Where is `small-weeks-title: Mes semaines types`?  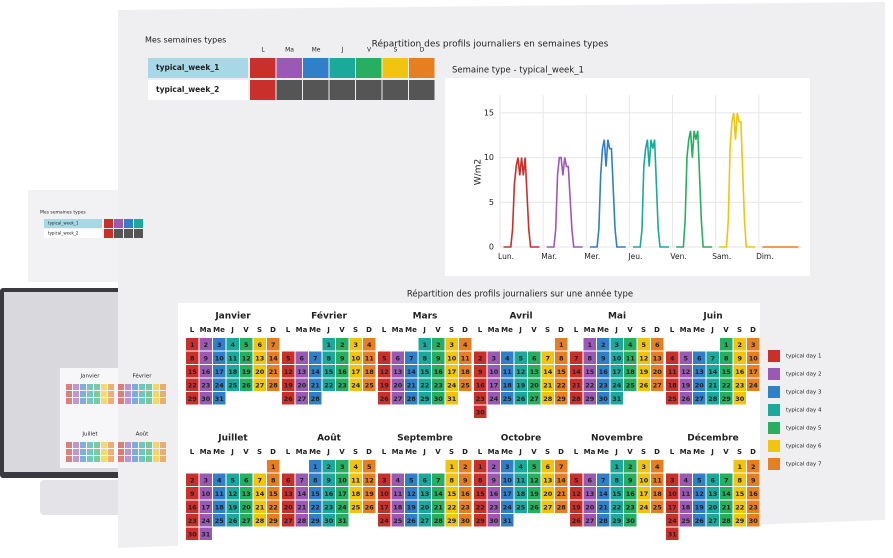
small-weeks-title: Mes semaines types is located at coordinates (63, 213).